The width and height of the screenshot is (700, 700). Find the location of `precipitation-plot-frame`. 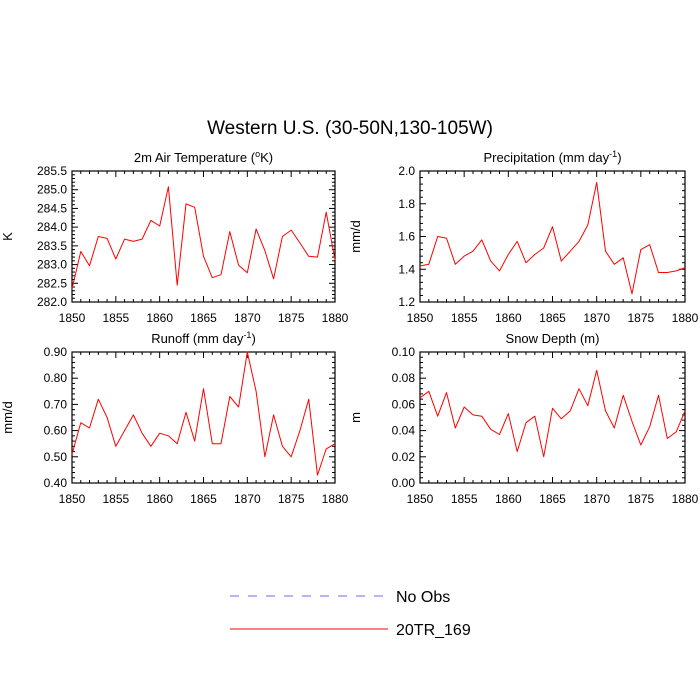

precipitation-plot-frame is located at coordinates (552, 236).